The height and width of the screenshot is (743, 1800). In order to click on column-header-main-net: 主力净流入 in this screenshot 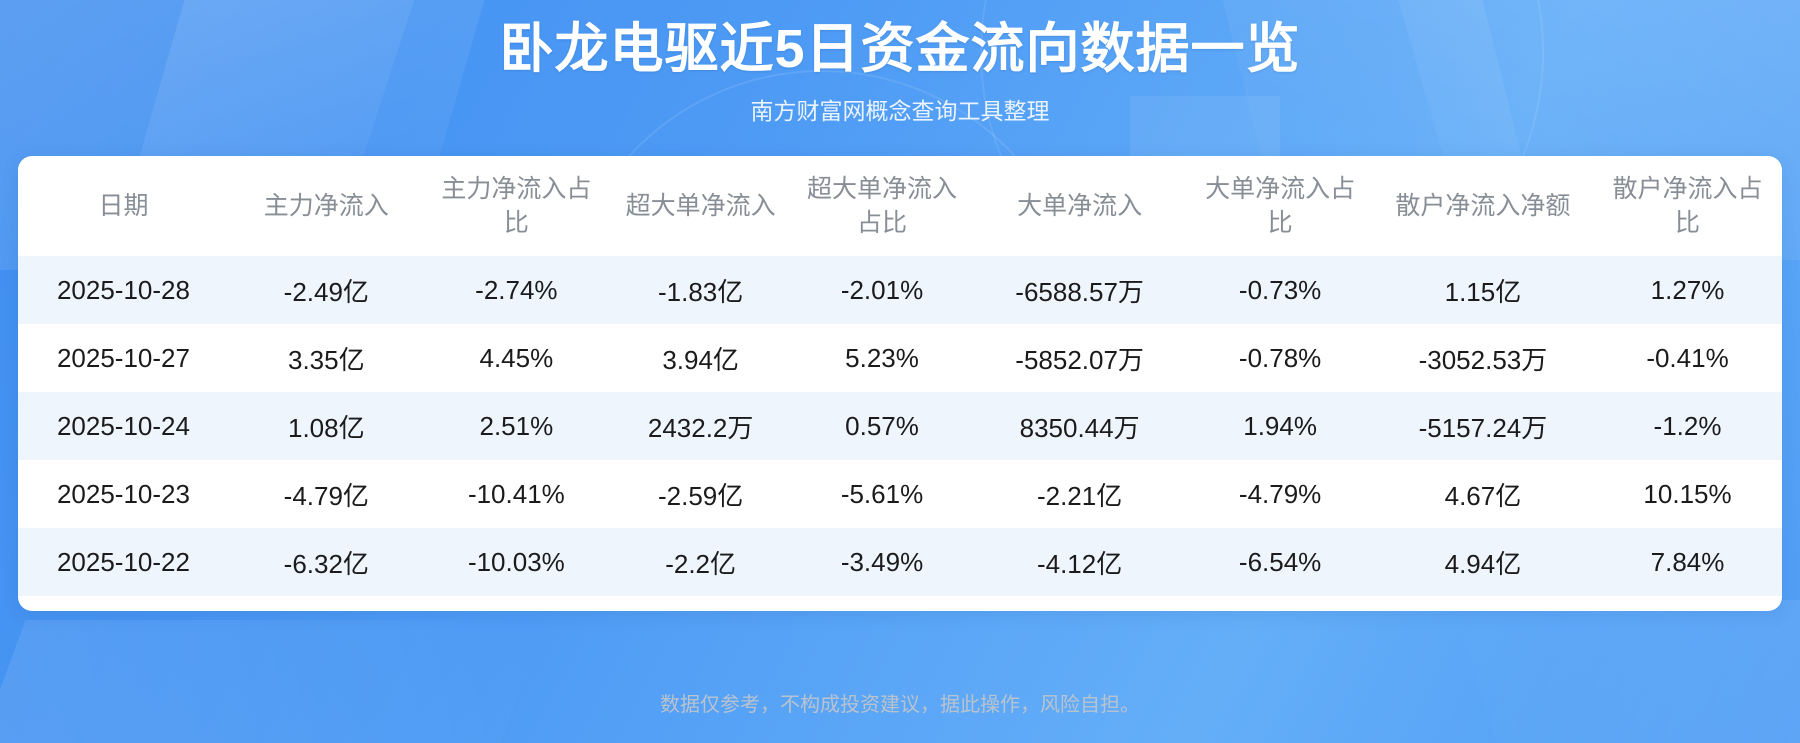, I will do `click(326, 206)`.